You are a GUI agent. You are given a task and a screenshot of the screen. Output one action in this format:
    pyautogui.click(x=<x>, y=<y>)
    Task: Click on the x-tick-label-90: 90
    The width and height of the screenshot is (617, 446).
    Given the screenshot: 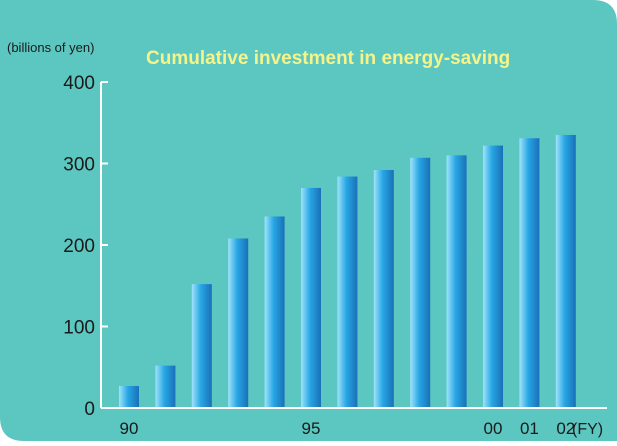 What is the action you would take?
    pyautogui.click(x=129, y=428)
    